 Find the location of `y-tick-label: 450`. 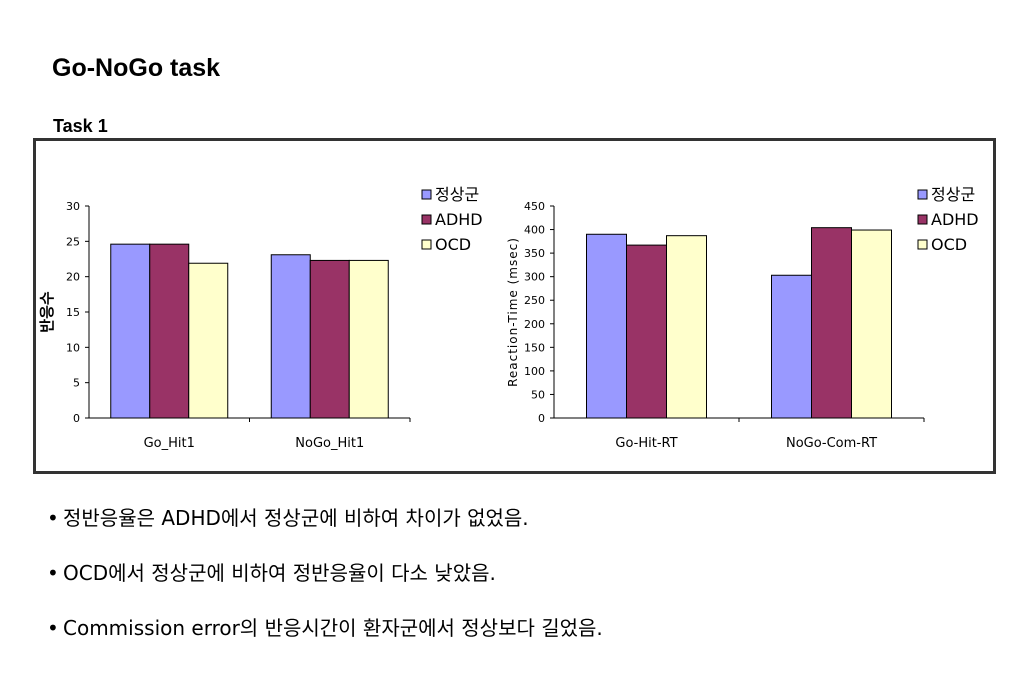

y-tick-label: 450 is located at coordinates (534, 206).